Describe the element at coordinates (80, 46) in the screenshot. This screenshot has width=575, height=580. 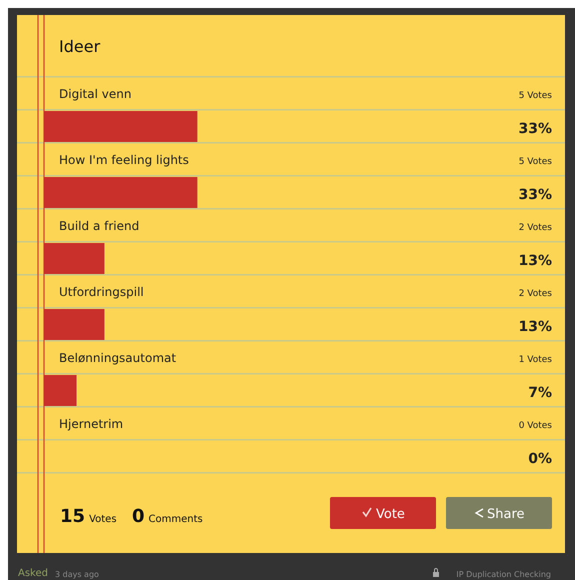
I see `chart-title: Ideer` at that location.